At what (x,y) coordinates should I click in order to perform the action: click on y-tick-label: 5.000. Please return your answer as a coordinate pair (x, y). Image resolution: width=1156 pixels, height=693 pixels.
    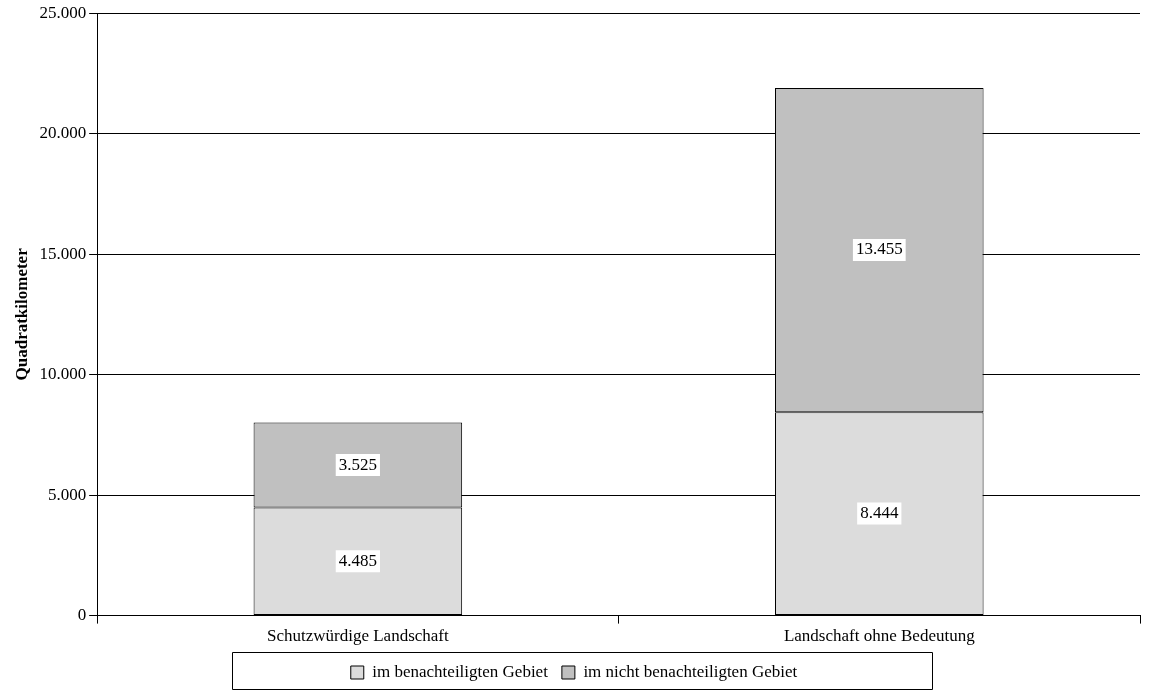
    Looking at the image, I should click on (67, 494).